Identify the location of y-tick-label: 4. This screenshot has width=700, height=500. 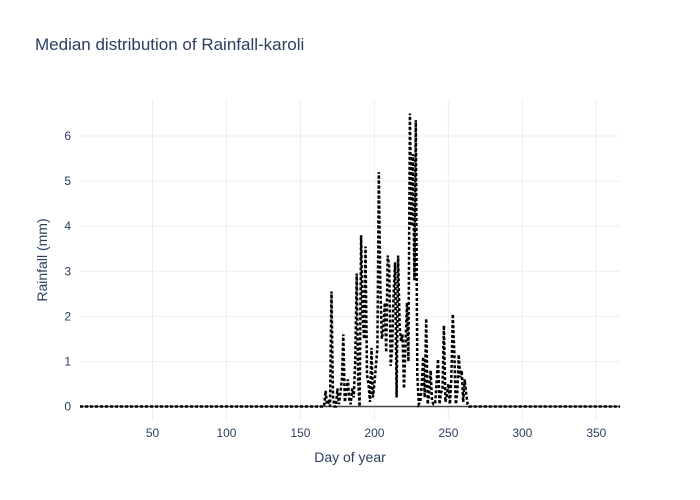
(67, 226).